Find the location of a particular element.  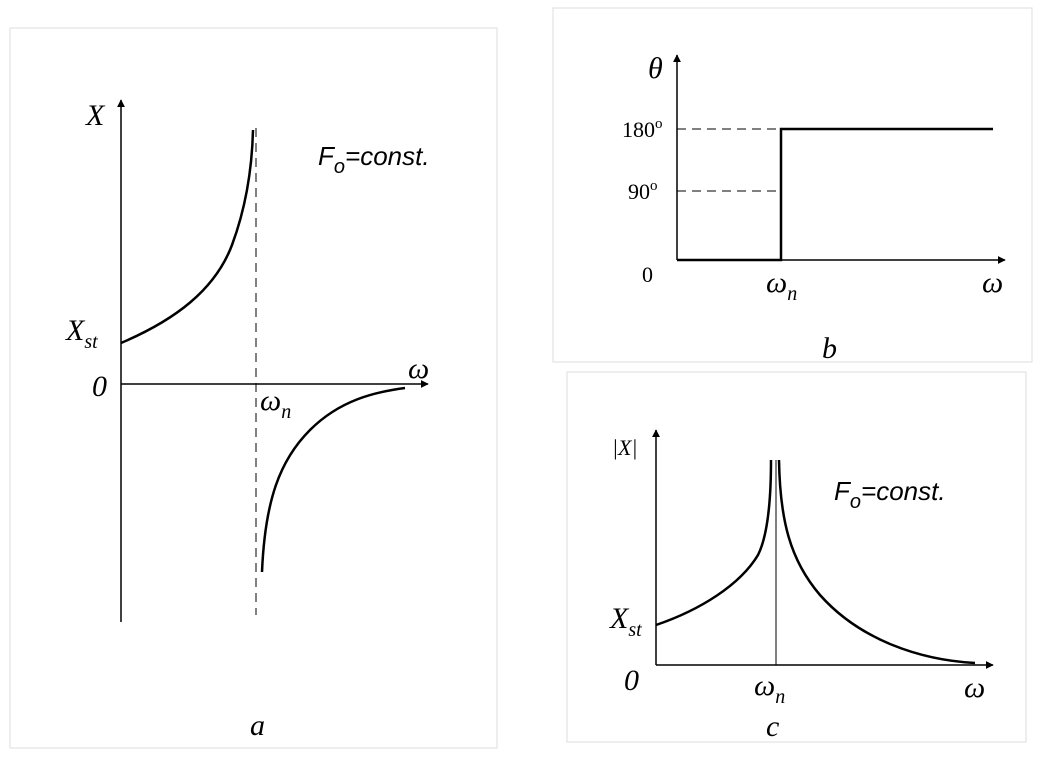

caption: a is located at coordinates (257, 725).